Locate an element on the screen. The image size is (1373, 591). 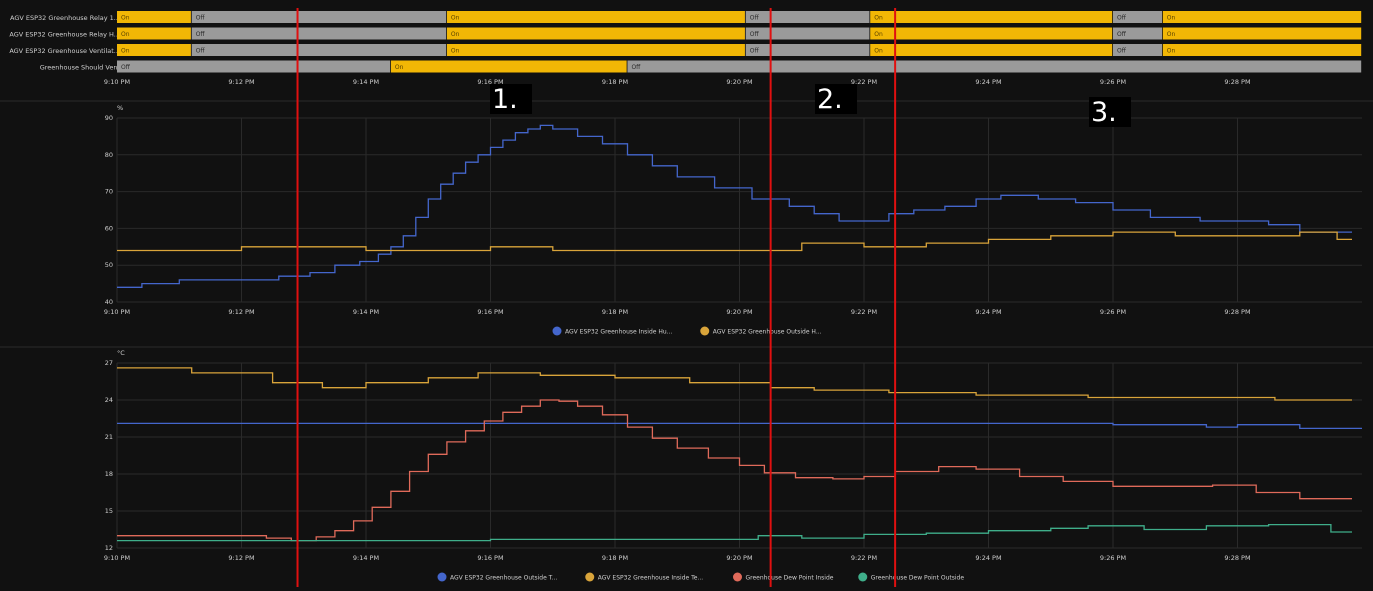
timeline-row-label: Greenhouse Should Vent is located at coordinates (80, 68).